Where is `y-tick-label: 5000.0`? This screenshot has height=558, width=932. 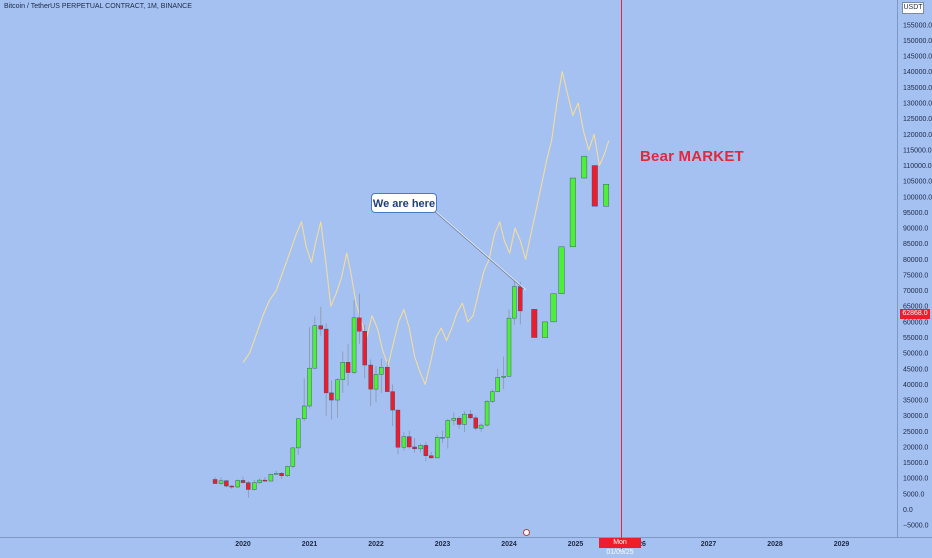
y-tick-label: 5000.0 is located at coordinates (914, 494).